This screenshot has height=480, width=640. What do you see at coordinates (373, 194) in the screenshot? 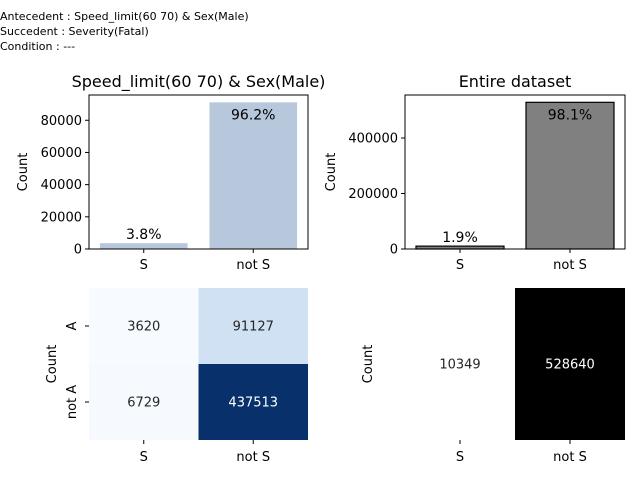
I see `y-tick-label: 200000` at bounding box center [373, 194].